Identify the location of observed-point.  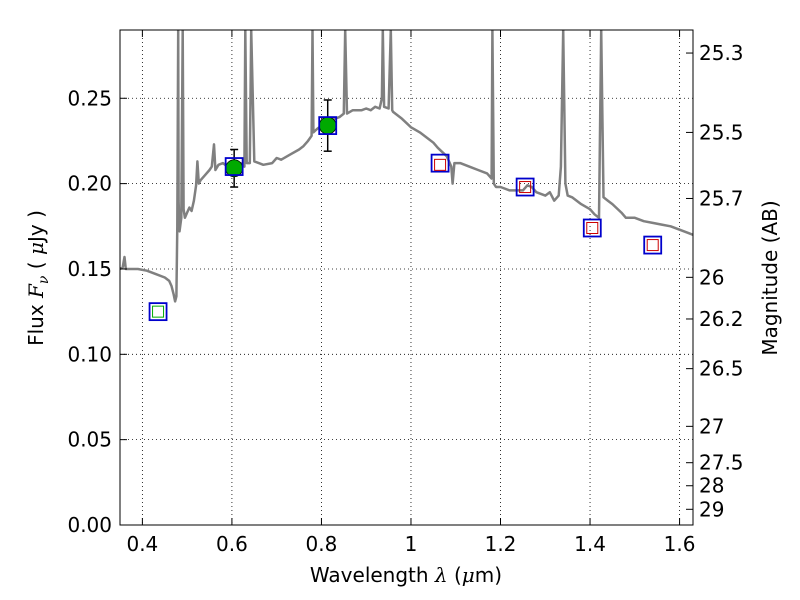
(327, 125).